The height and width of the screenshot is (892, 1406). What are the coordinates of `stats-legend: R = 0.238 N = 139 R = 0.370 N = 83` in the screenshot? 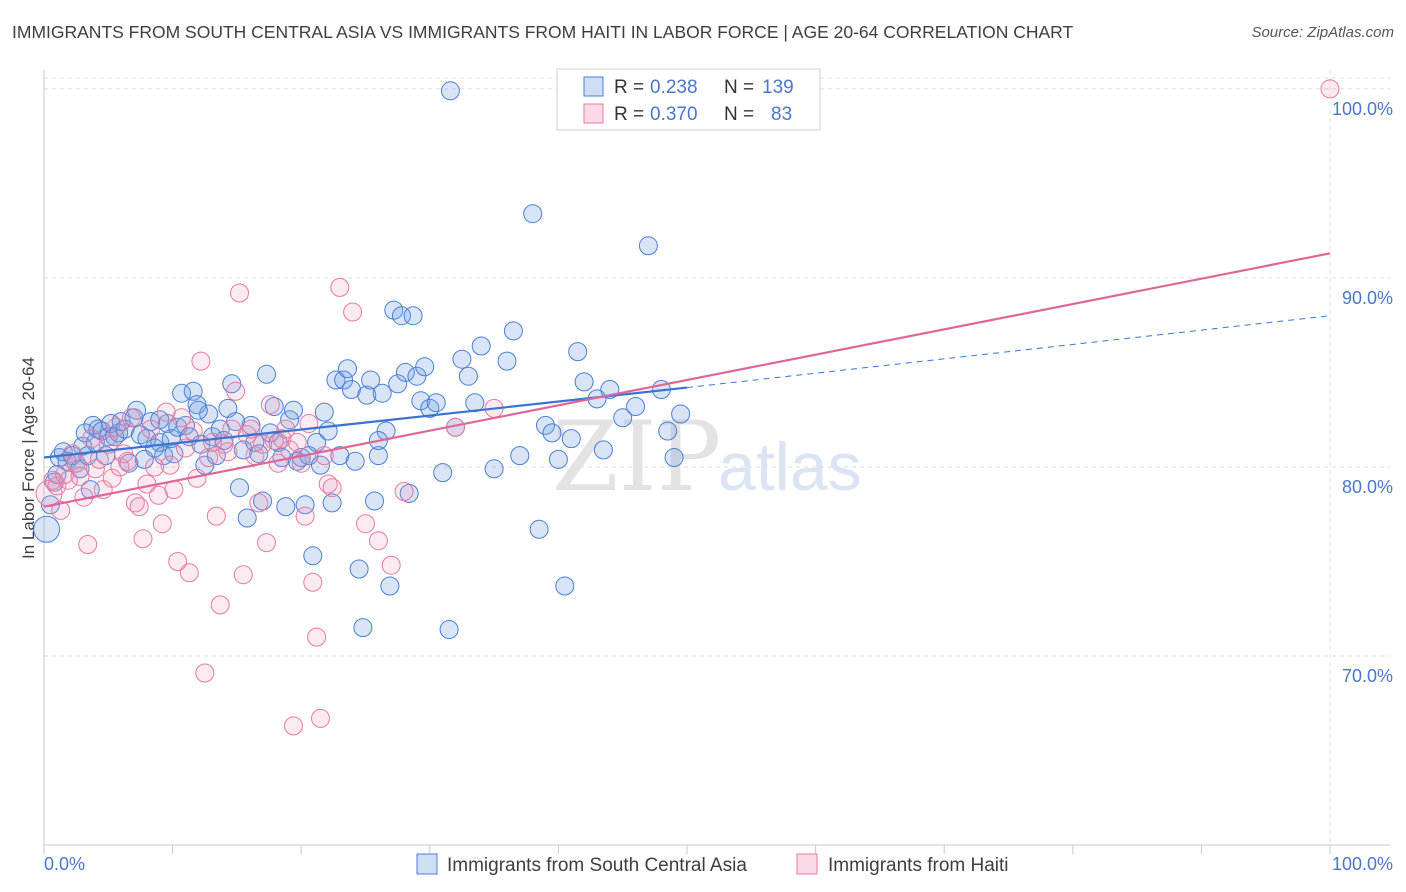 It's located at (688, 99).